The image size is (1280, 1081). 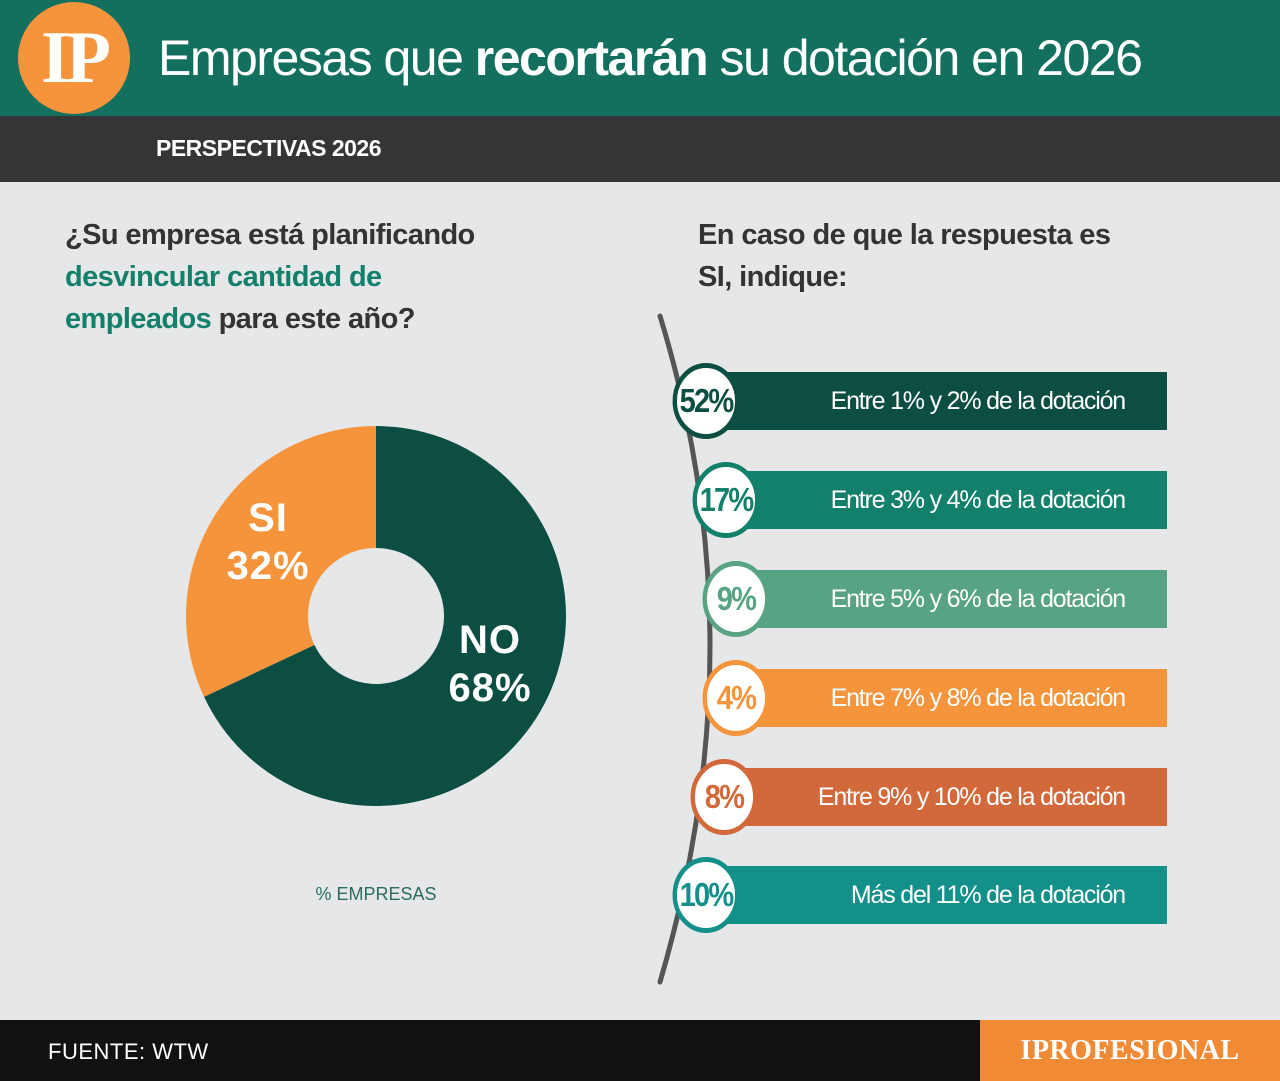 I want to click on bar-label-1: Entre 1% y 2% de la dotación, so click(x=978, y=401).